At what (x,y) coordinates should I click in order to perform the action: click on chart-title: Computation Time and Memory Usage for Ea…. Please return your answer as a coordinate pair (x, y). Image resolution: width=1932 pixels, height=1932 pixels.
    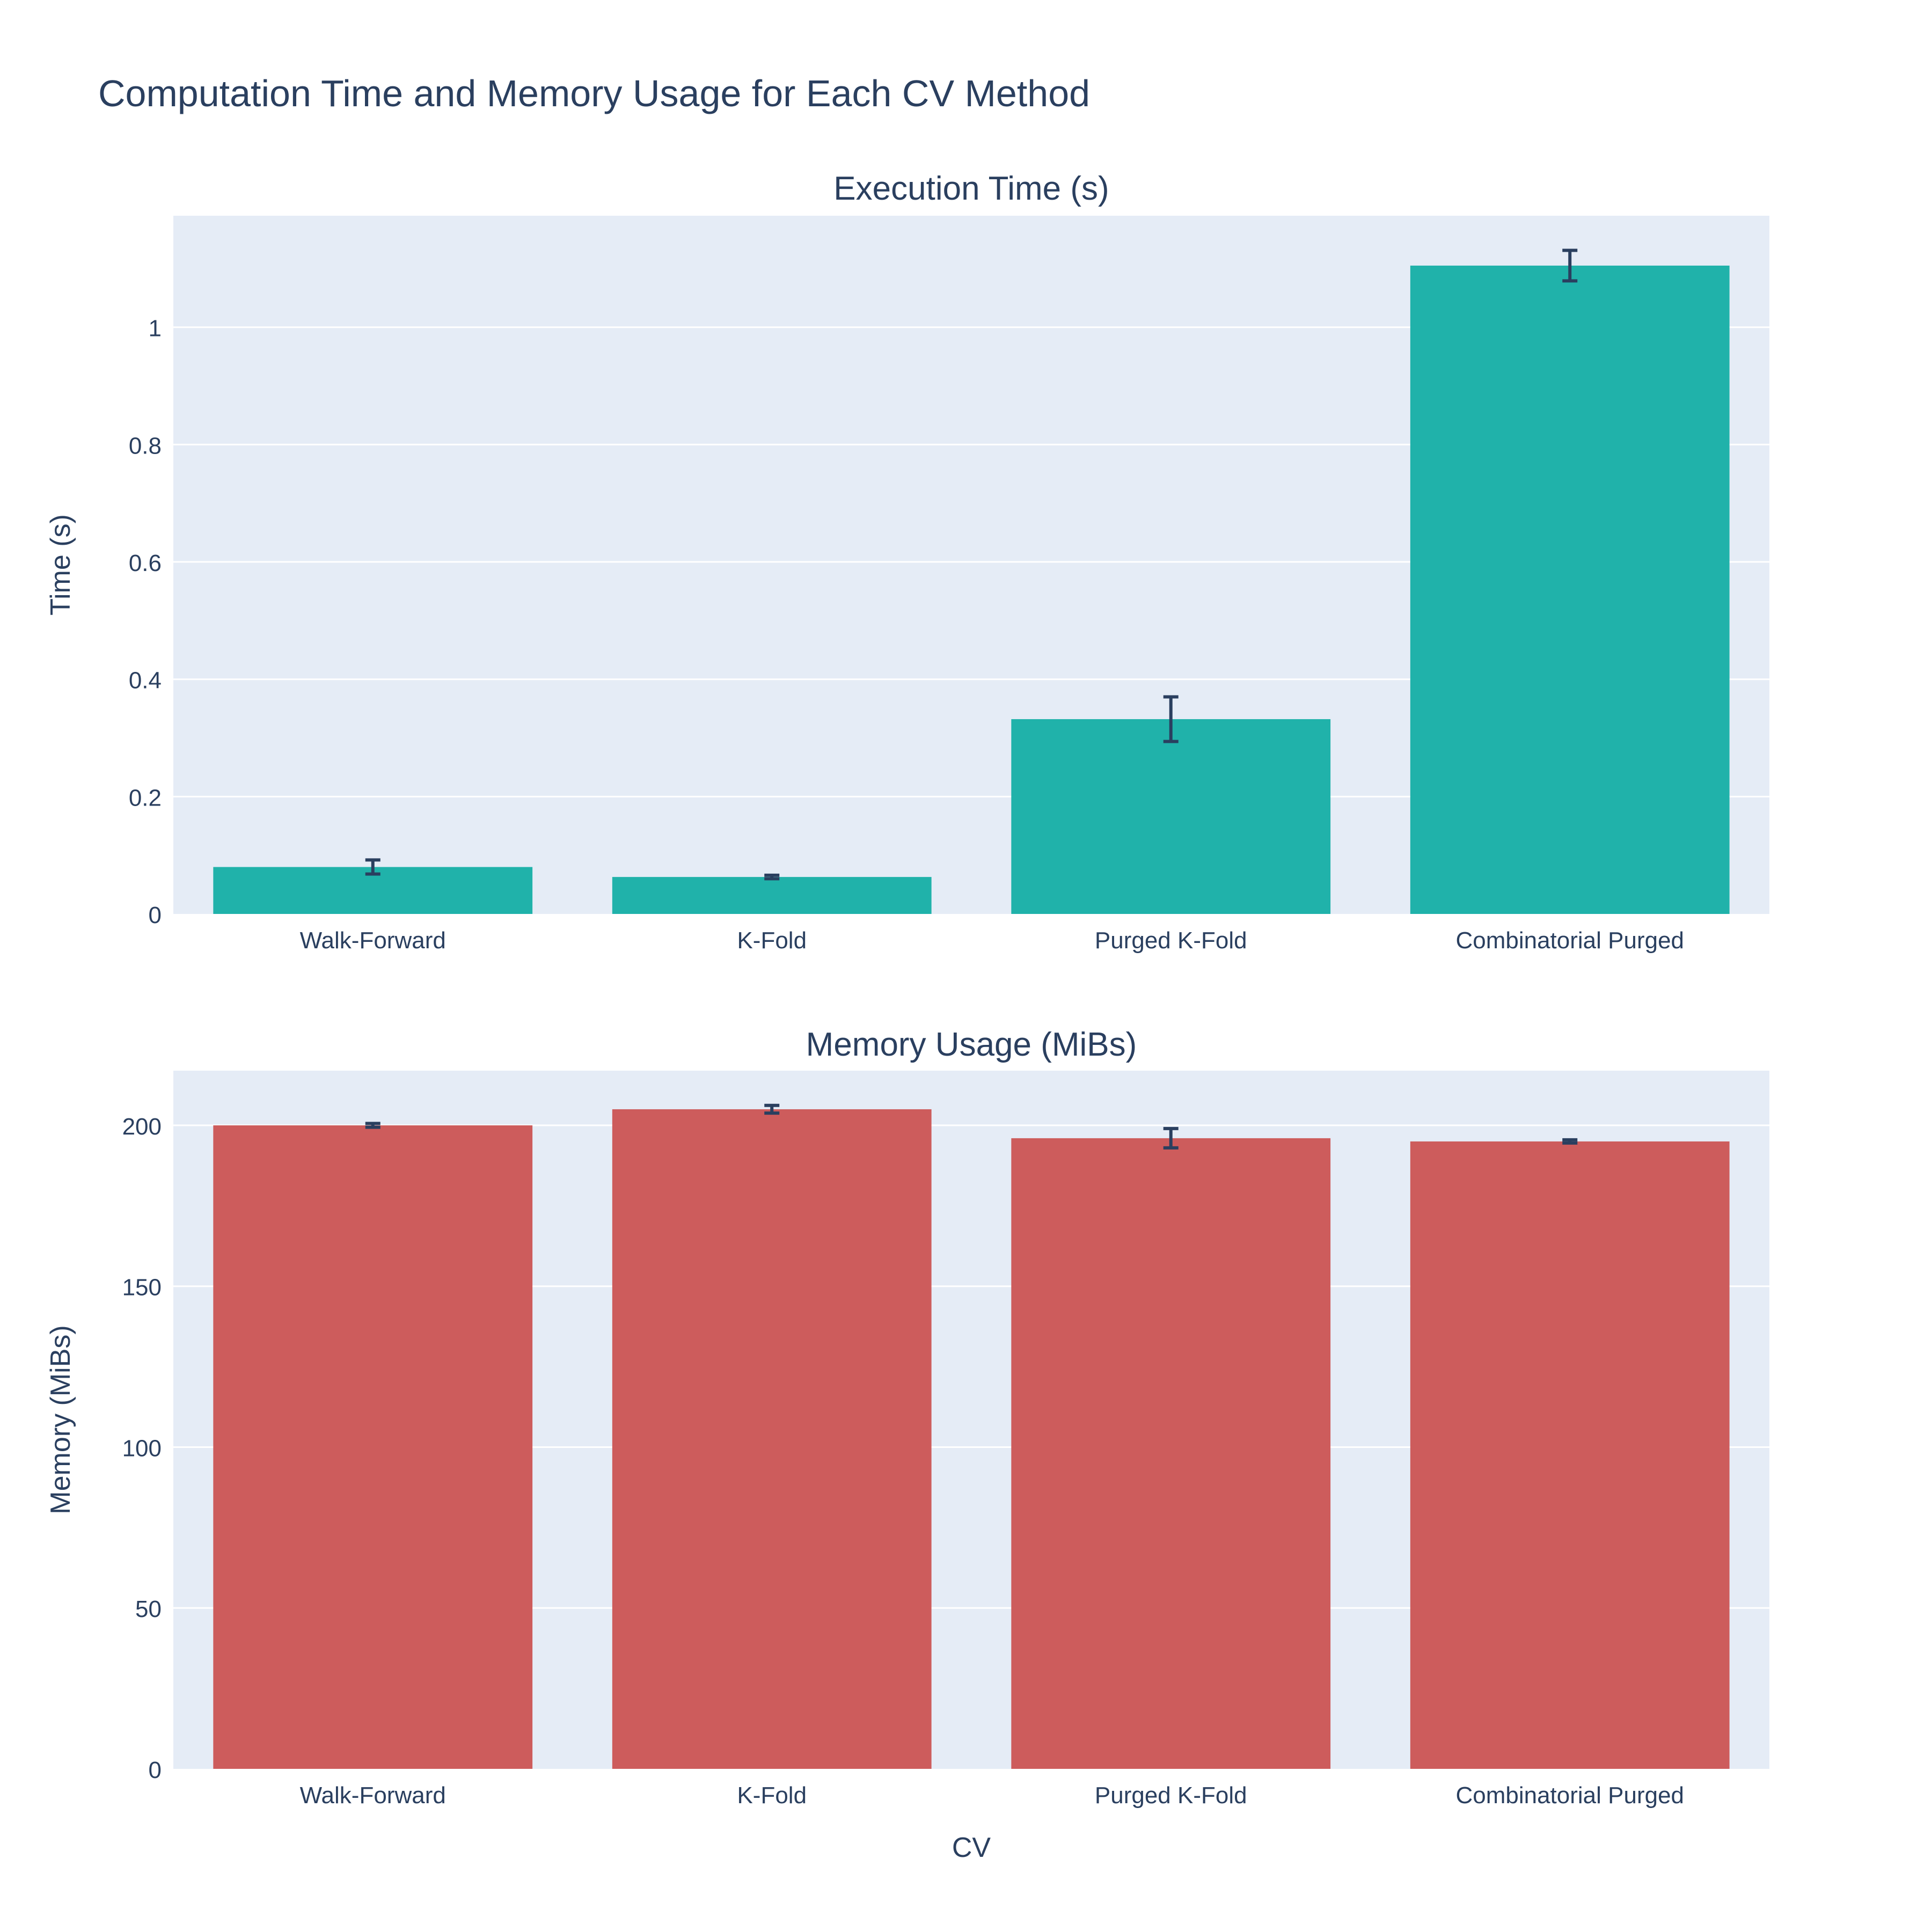
    Looking at the image, I should click on (594, 93).